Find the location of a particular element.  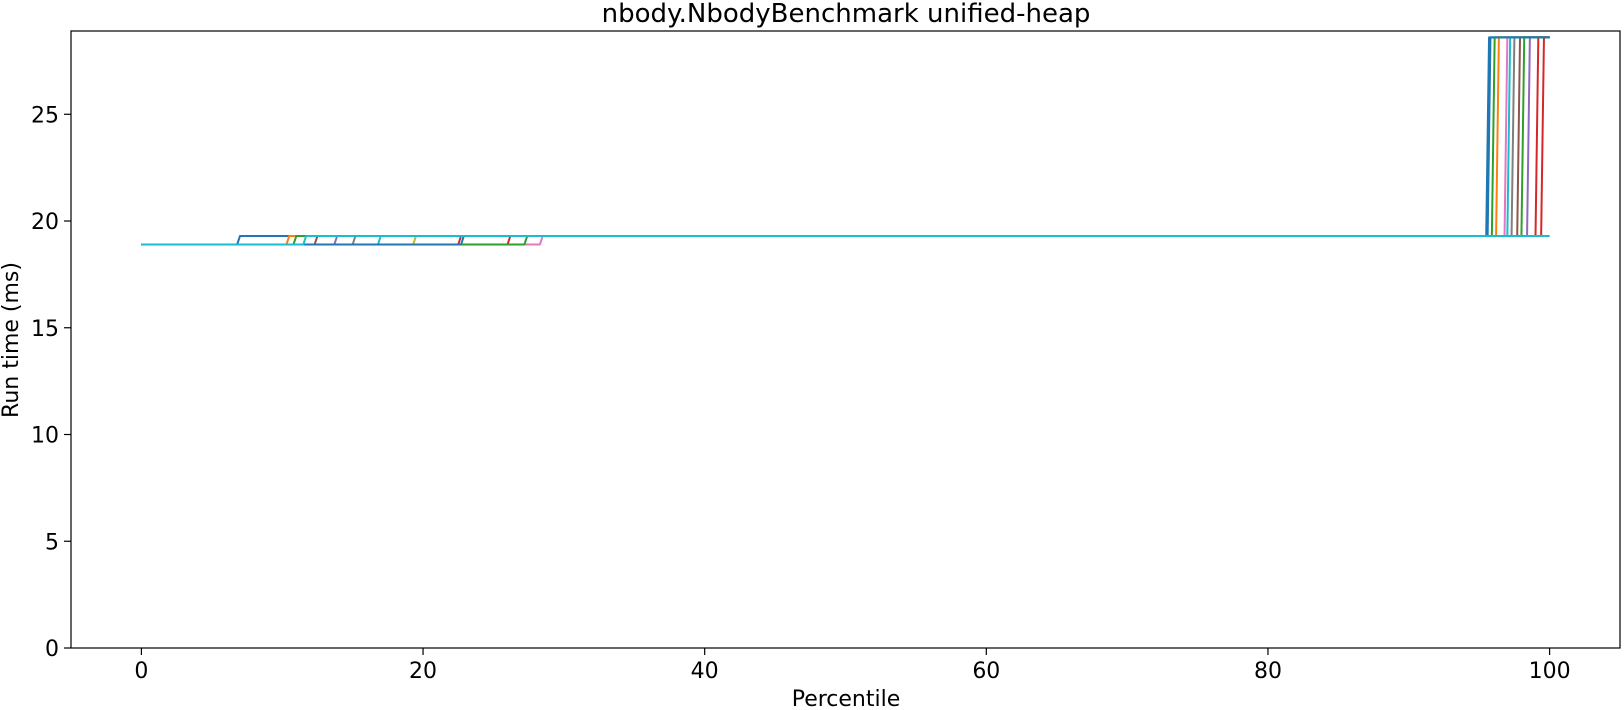

y-tick-label: 20 is located at coordinates (45, 222).